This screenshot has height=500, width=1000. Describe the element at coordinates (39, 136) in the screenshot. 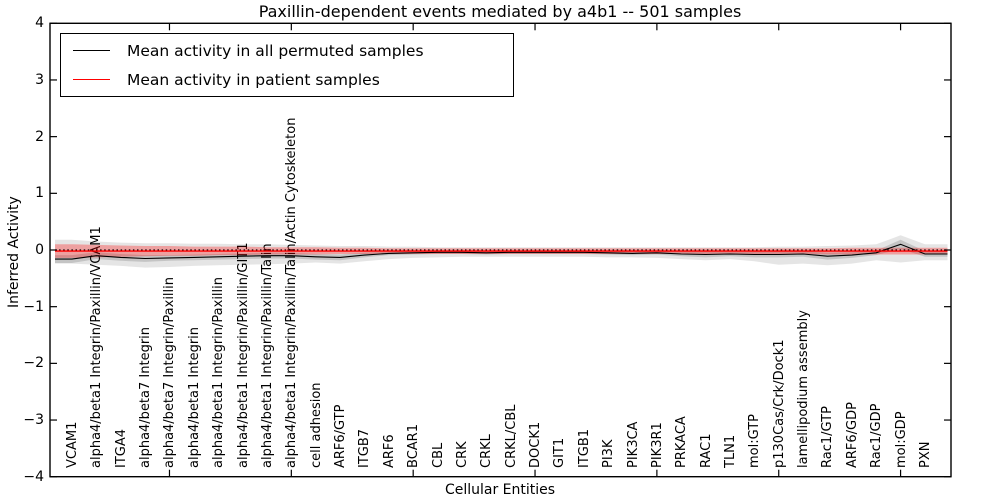

I see `y-tick-label: 2` at that location.